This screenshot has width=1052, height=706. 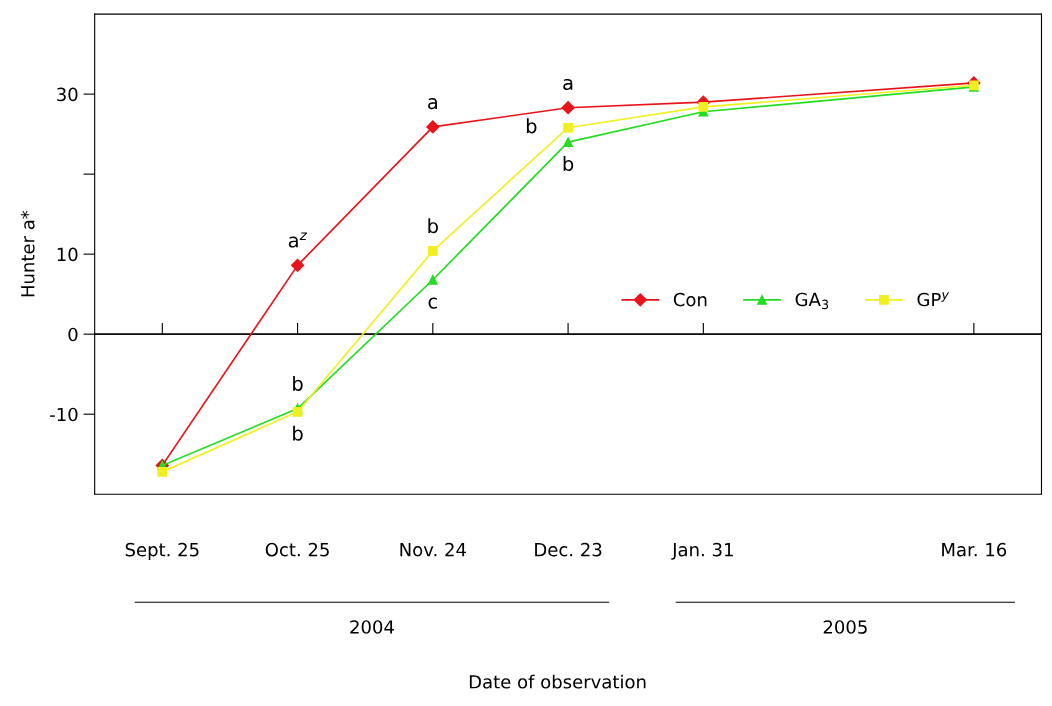 I want to click on y-tick-label: 10, so click(x=67, y=254).